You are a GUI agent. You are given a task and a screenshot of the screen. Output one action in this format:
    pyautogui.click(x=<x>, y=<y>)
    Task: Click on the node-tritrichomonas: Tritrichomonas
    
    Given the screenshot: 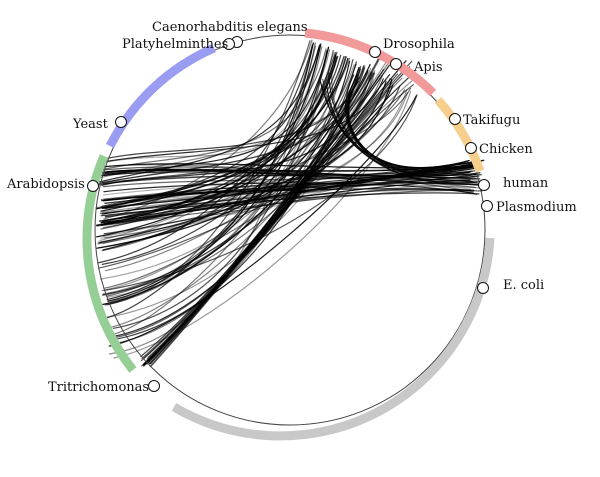 What is the action you would take?
    pyautogui.click(x=104, y=387)
    